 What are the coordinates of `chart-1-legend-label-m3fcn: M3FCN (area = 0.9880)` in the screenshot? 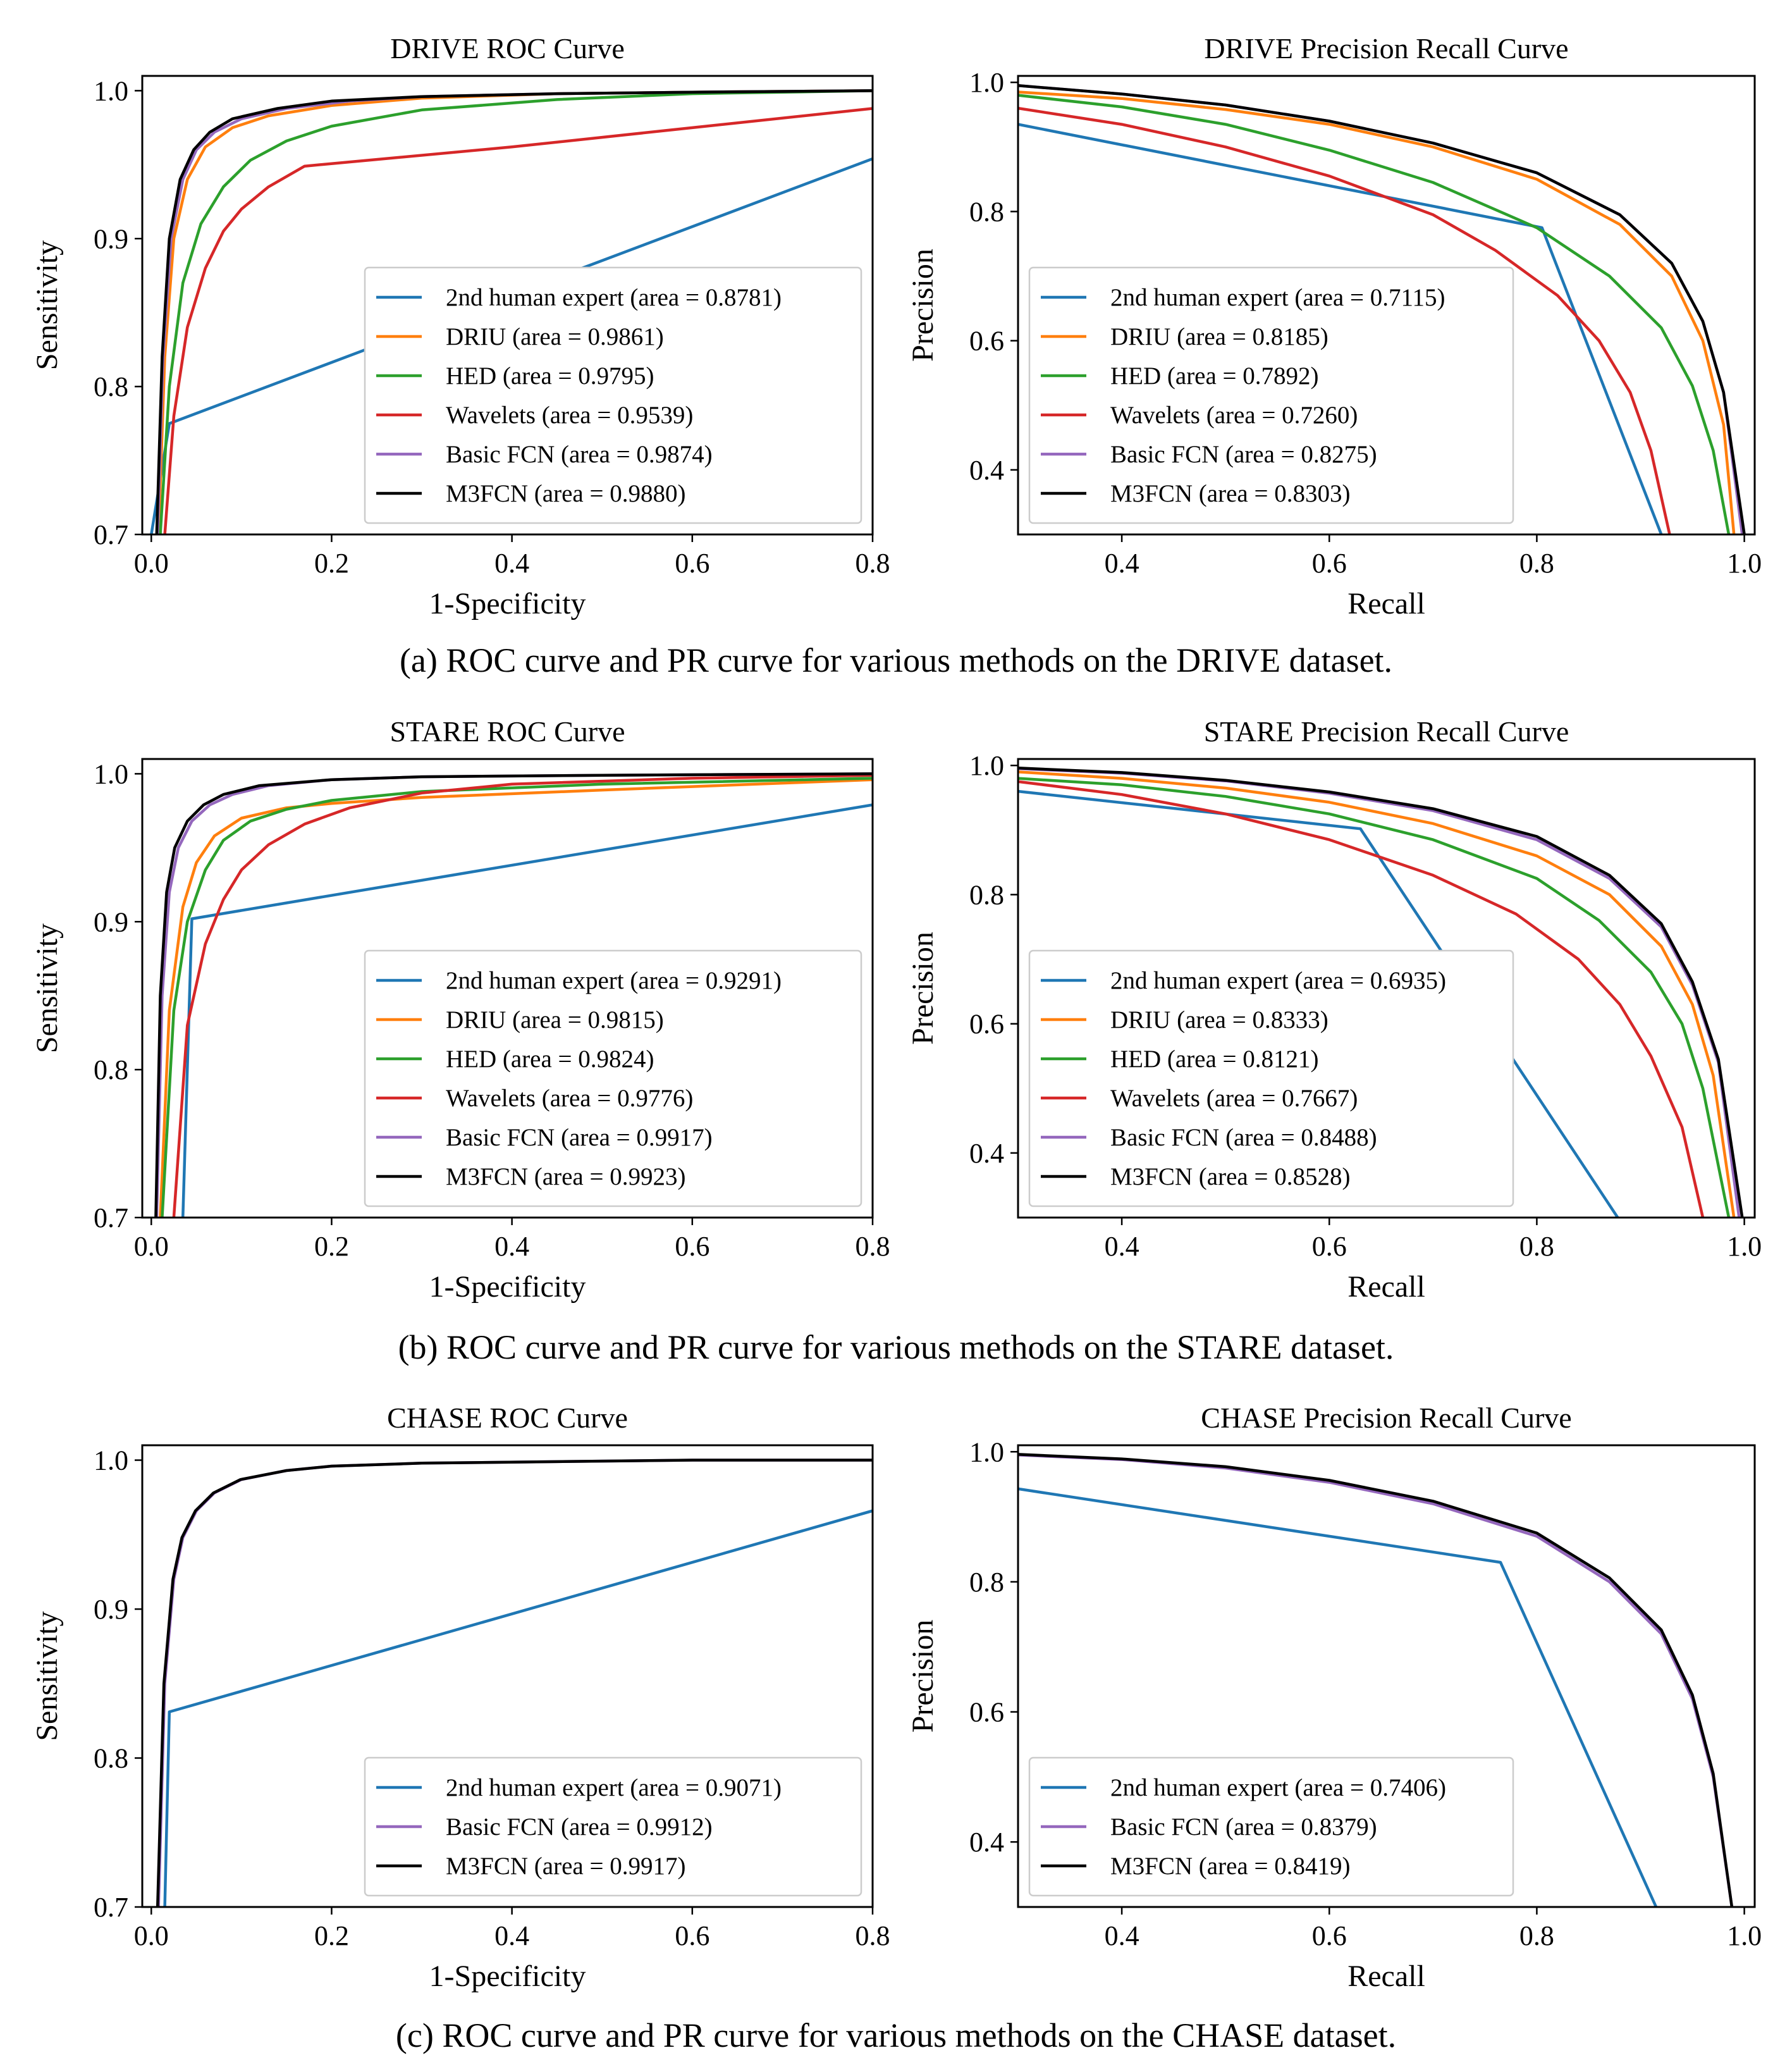 It's located at (565, 494).